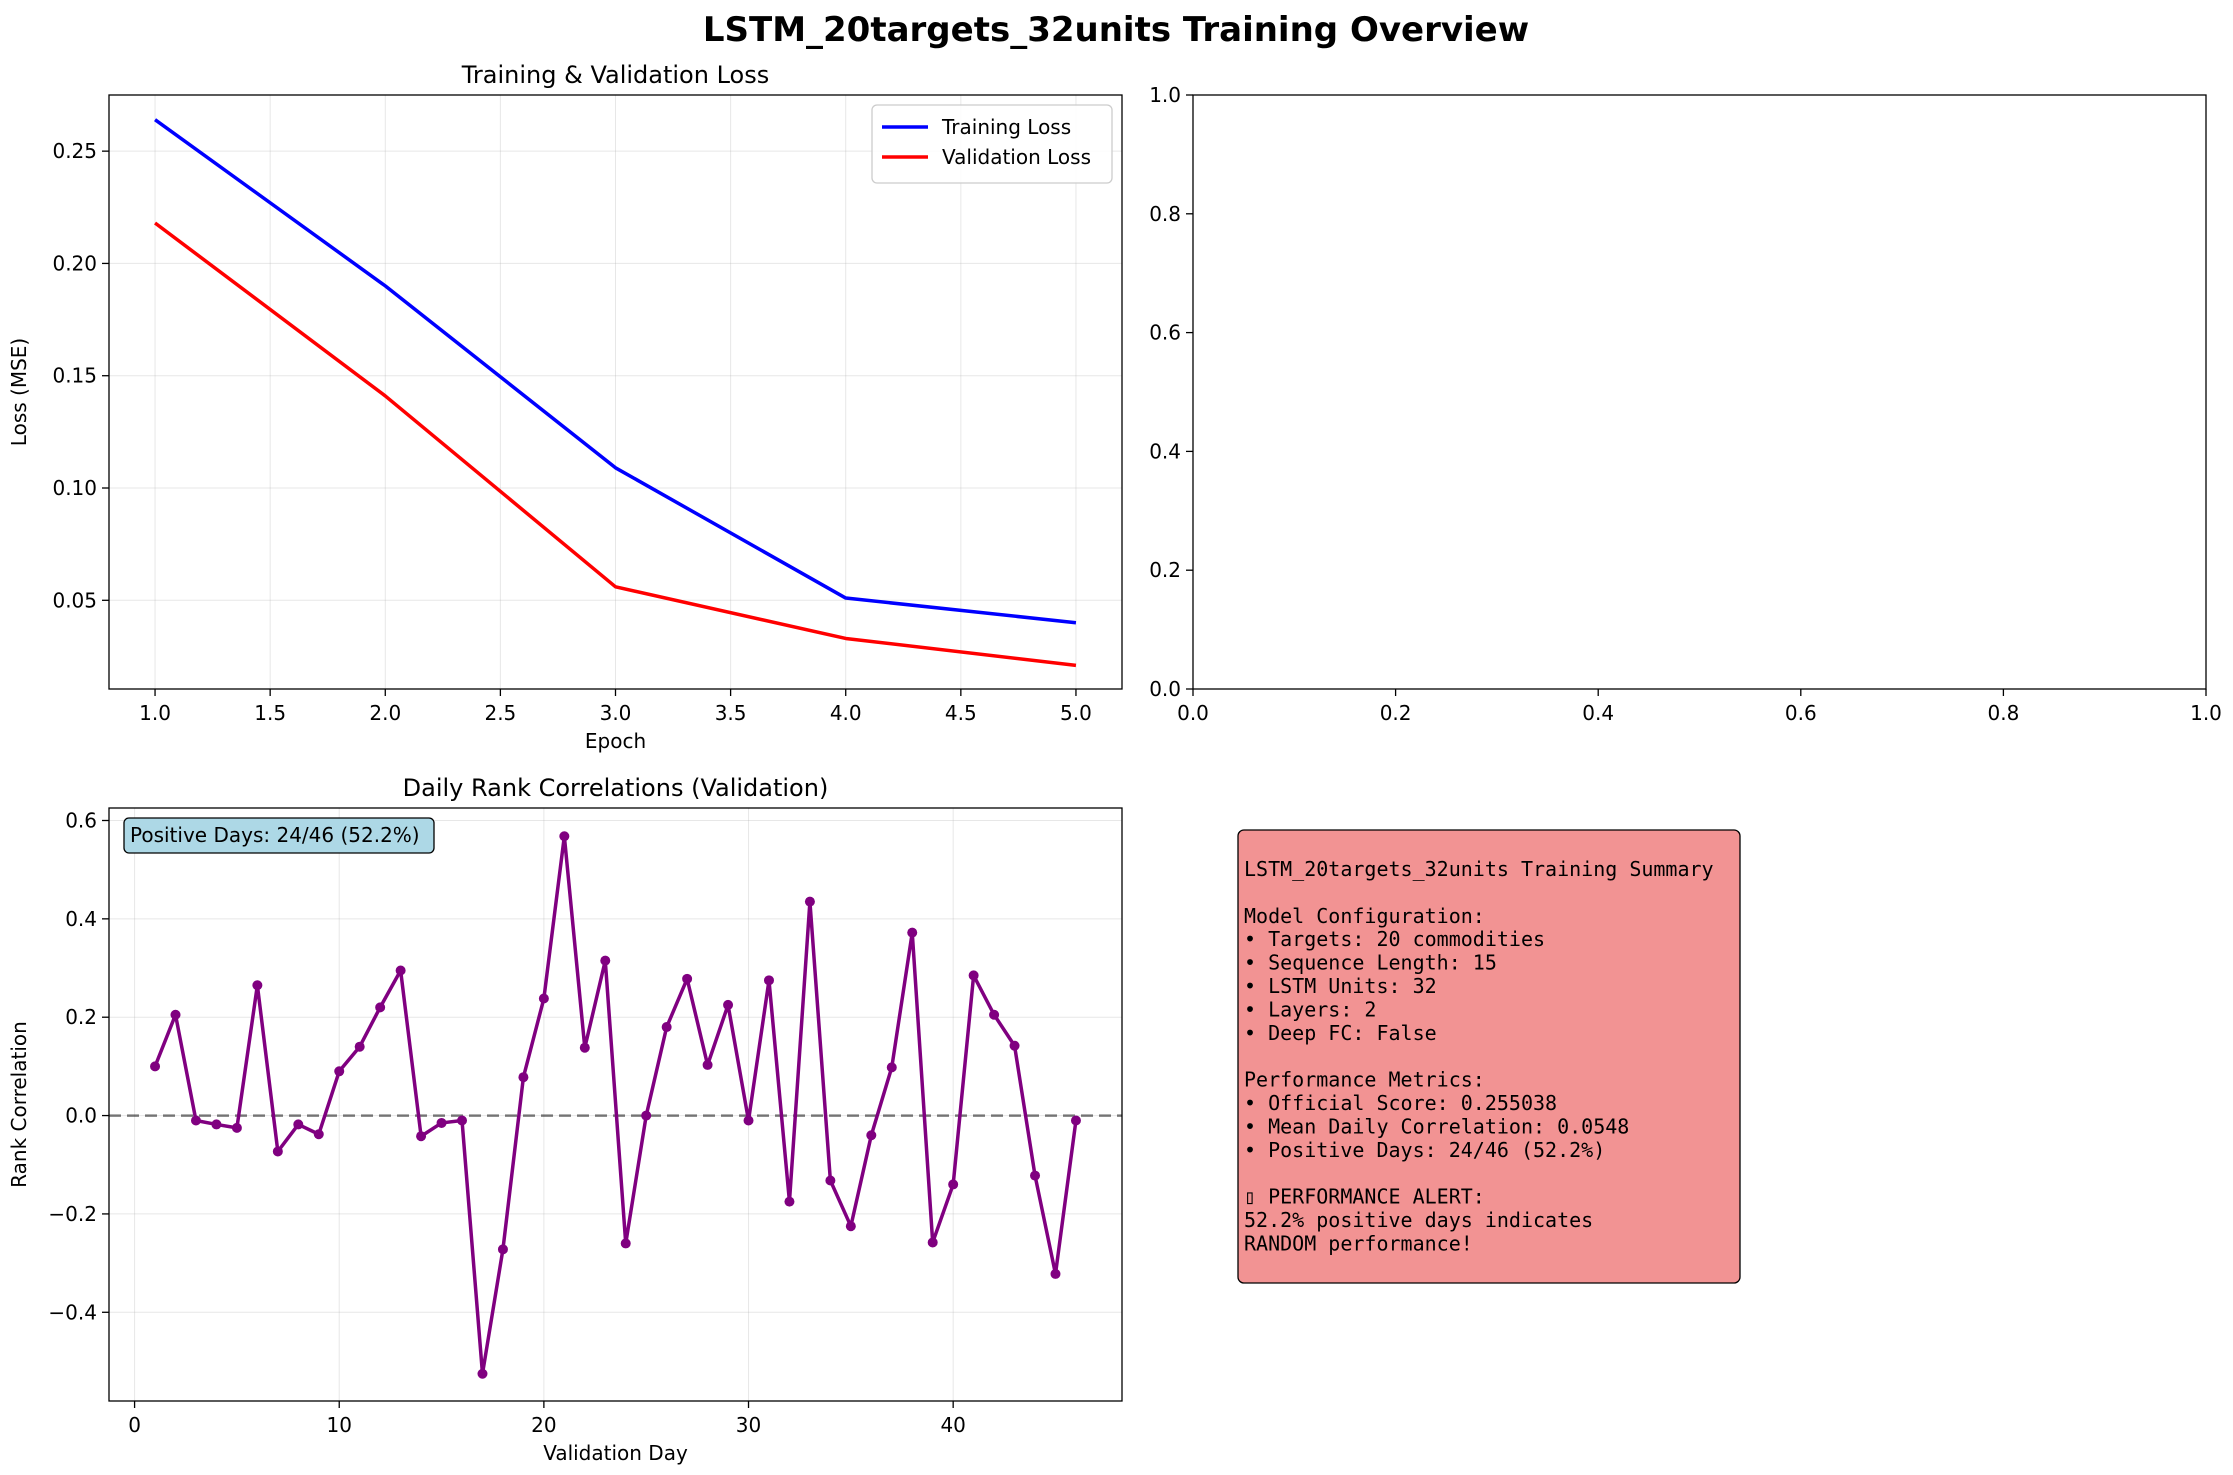 Image resolution: width=2233 pixels, height=1475 pixels. What do you see at coordinates (1436, 1126) in the screenshot?
I see `summary-line: • Mean Daily Correlation: 0.0548` at bounding box center [1436, 1126].